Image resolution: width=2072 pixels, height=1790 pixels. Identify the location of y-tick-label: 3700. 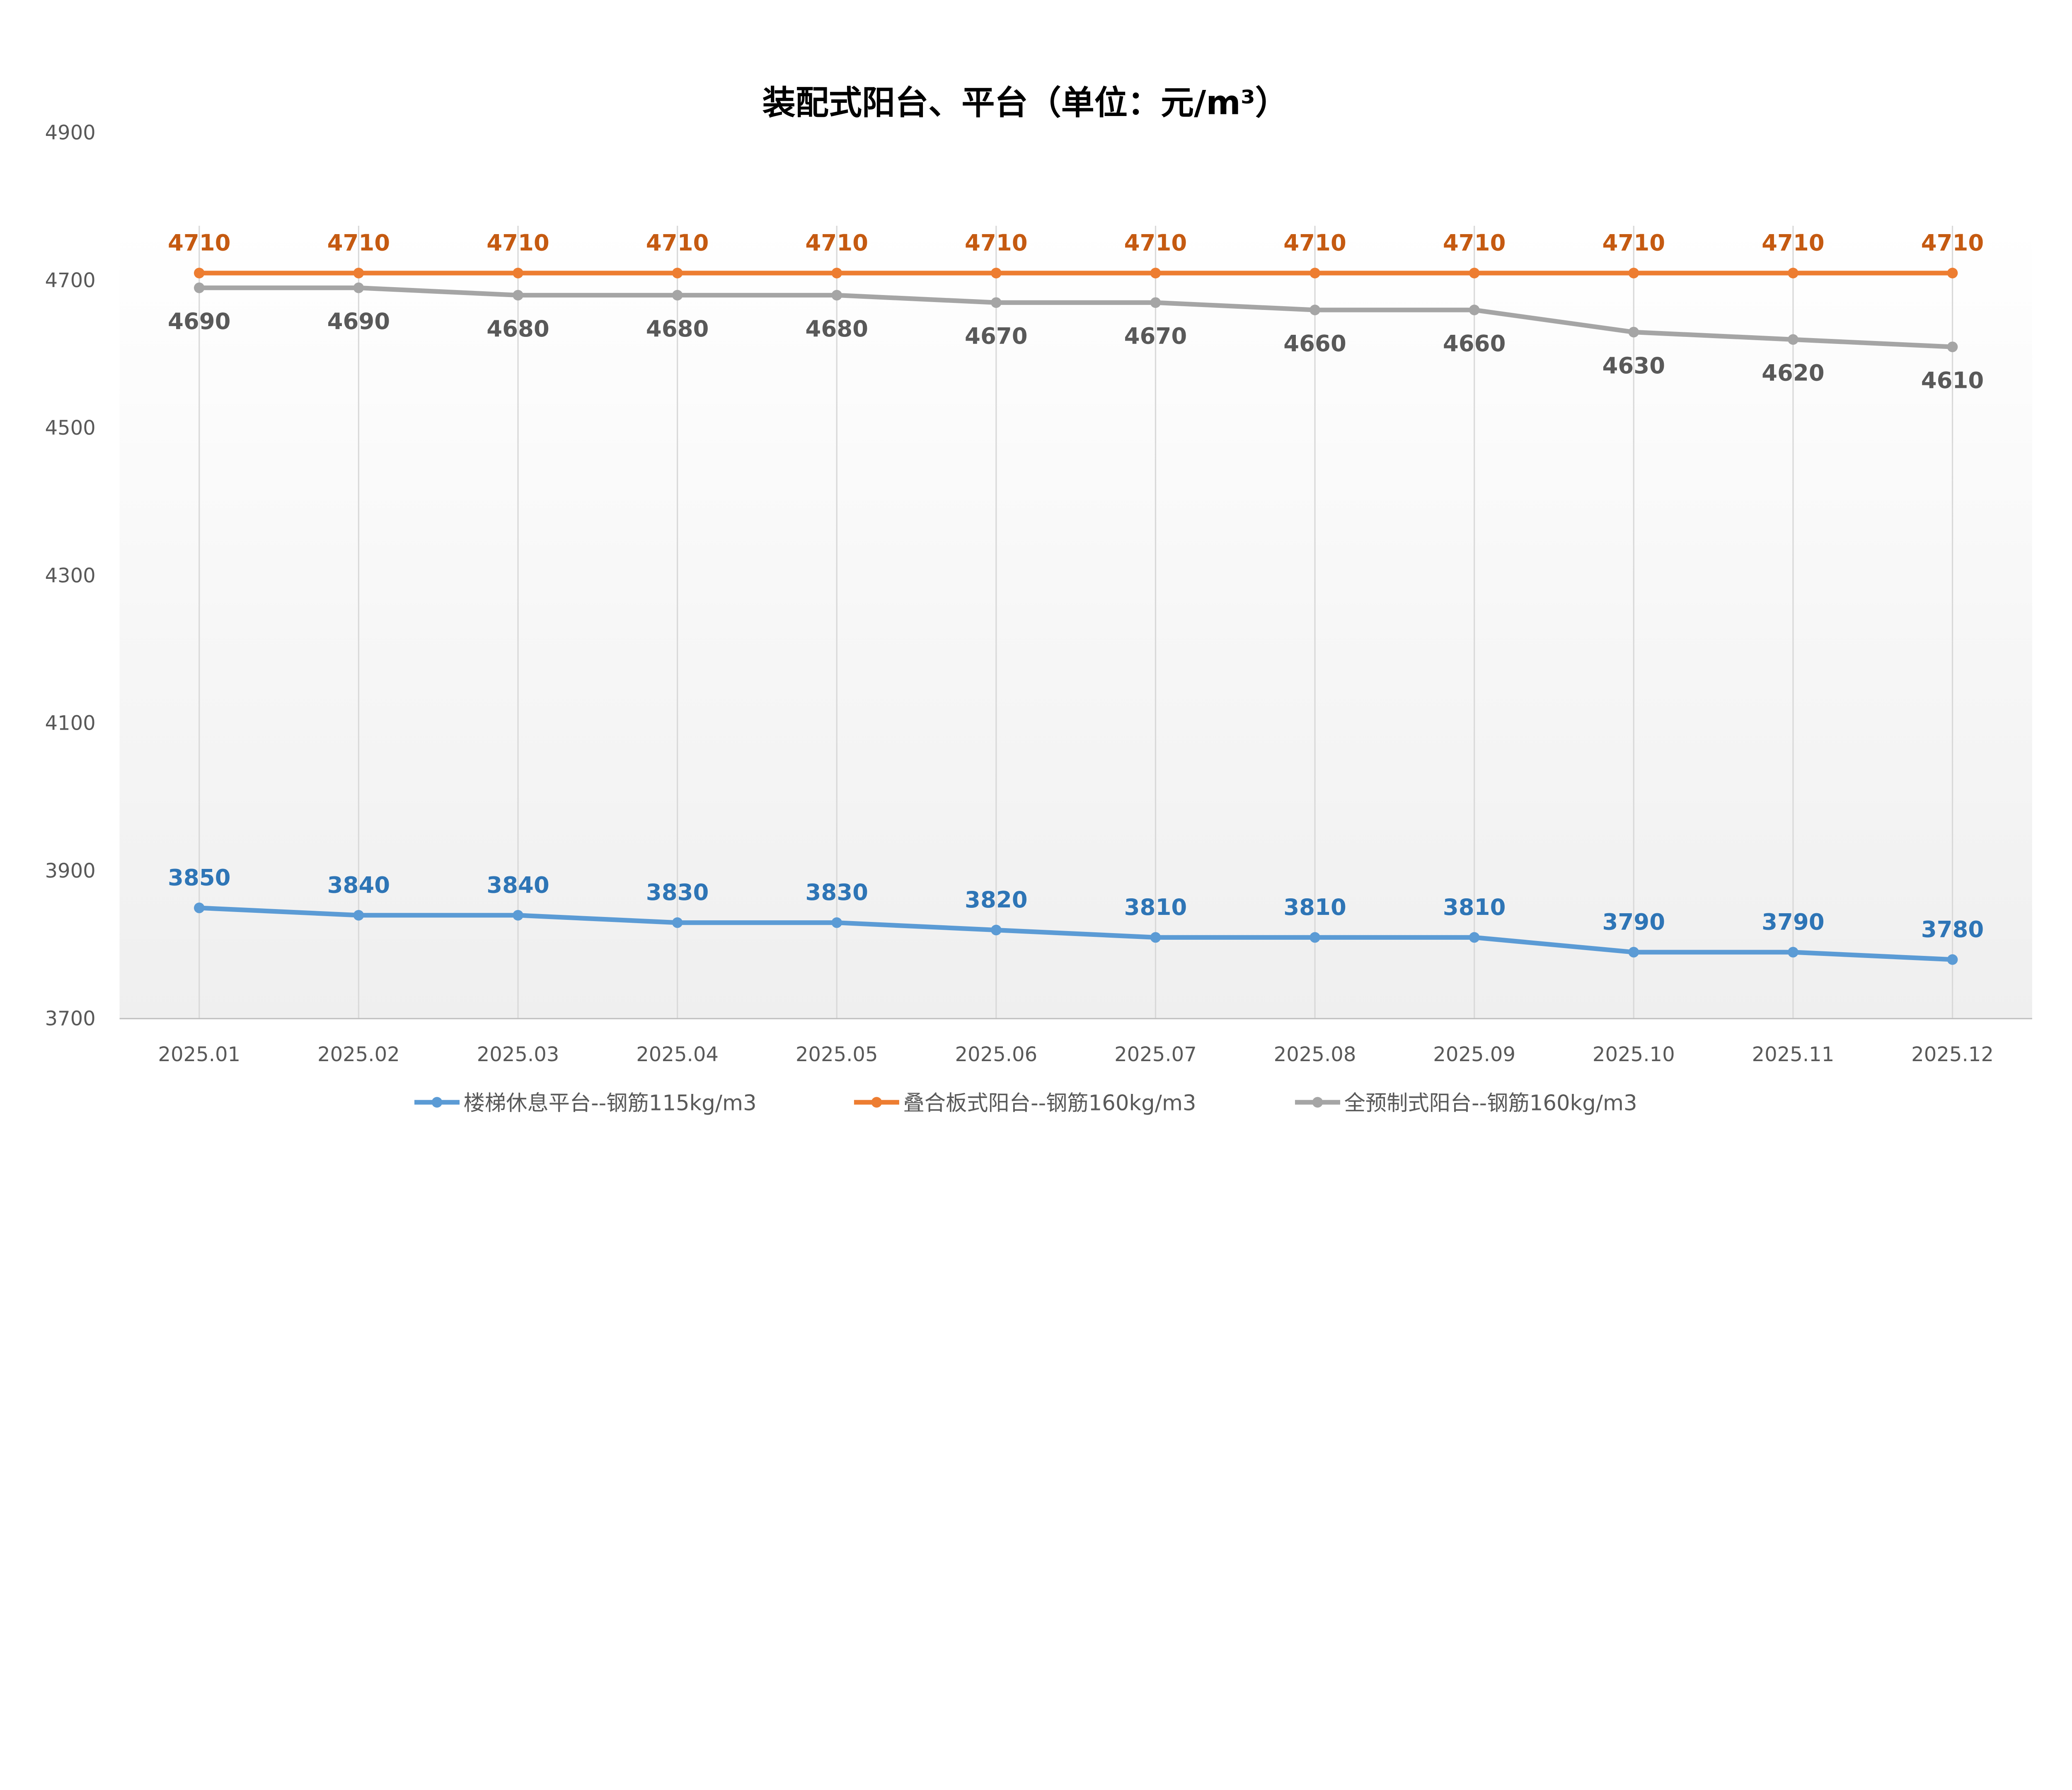
(70, 1018).